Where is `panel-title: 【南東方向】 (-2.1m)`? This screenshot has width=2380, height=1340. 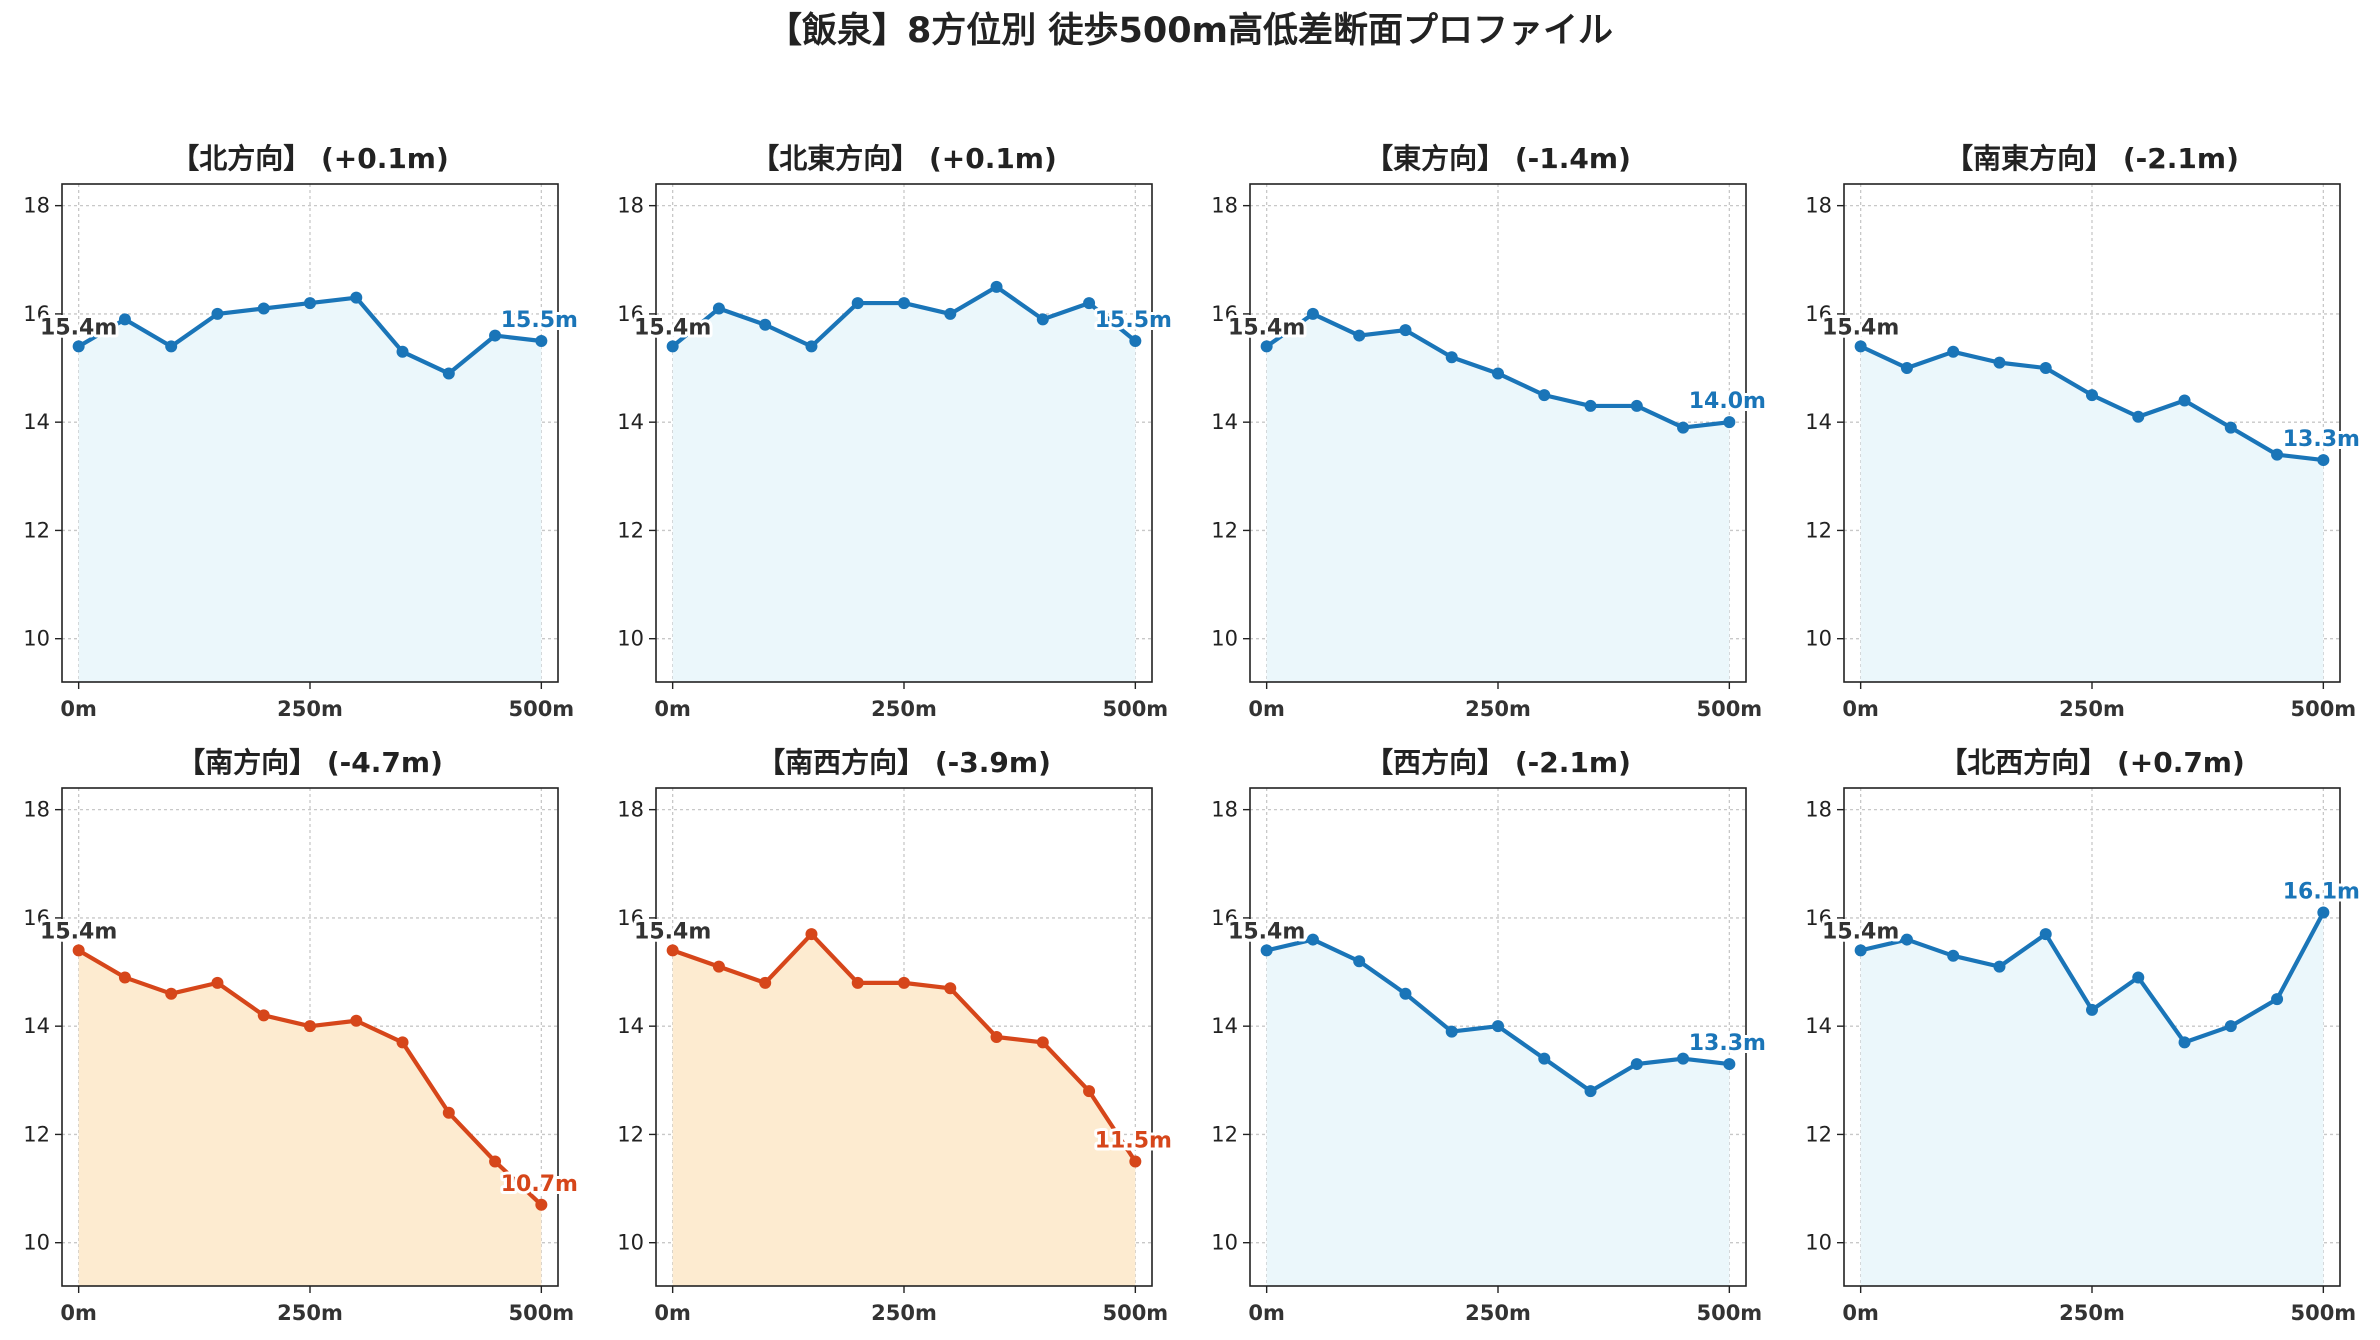 panel-title: 【南東方向】 (-2.1m) is located at coordinates (2092, 158).